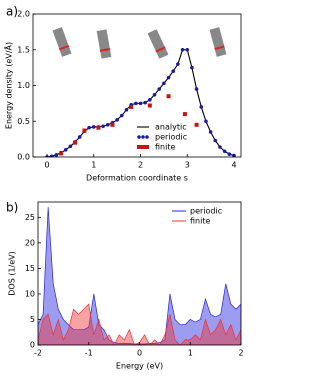 Image resolution: width=320 pixels, height=382 pixels. I want to click on panel-label: b), so click(12, 208).